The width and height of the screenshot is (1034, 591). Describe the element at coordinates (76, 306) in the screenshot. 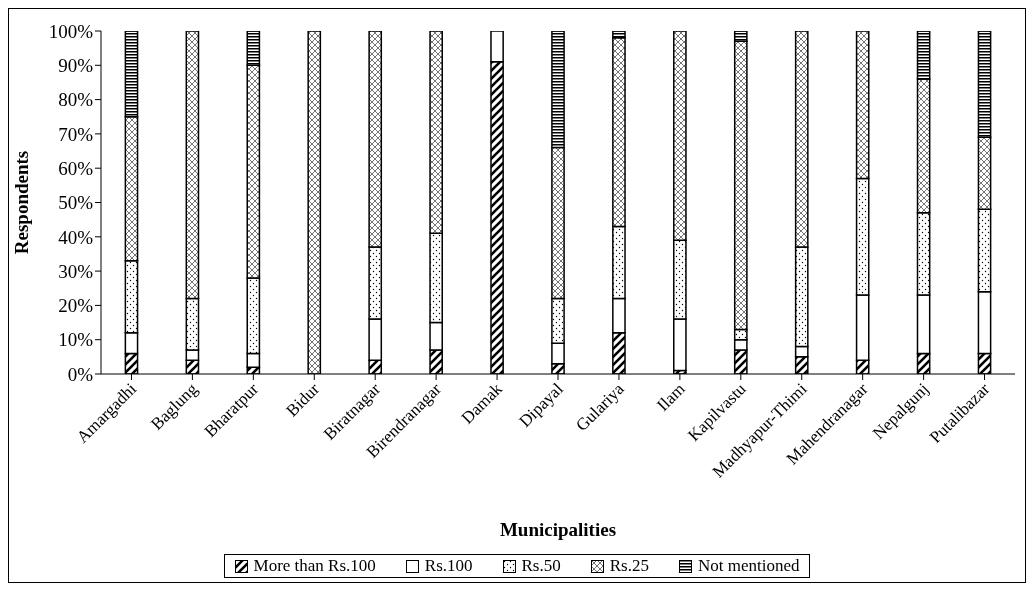

I see `y-tick-label: 20%` at that location.